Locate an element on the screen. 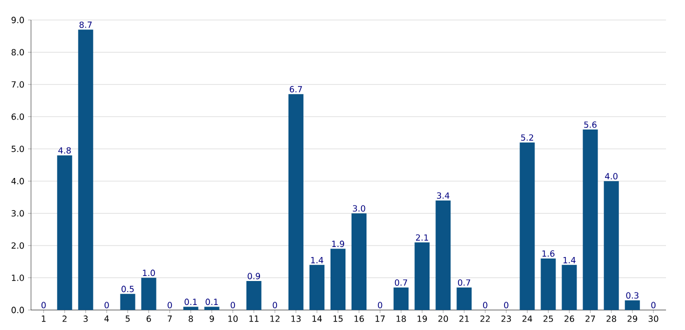 The height and width of the screenshot is (330, 685). data-label: 3.0 is located at coordinates (359, 208).